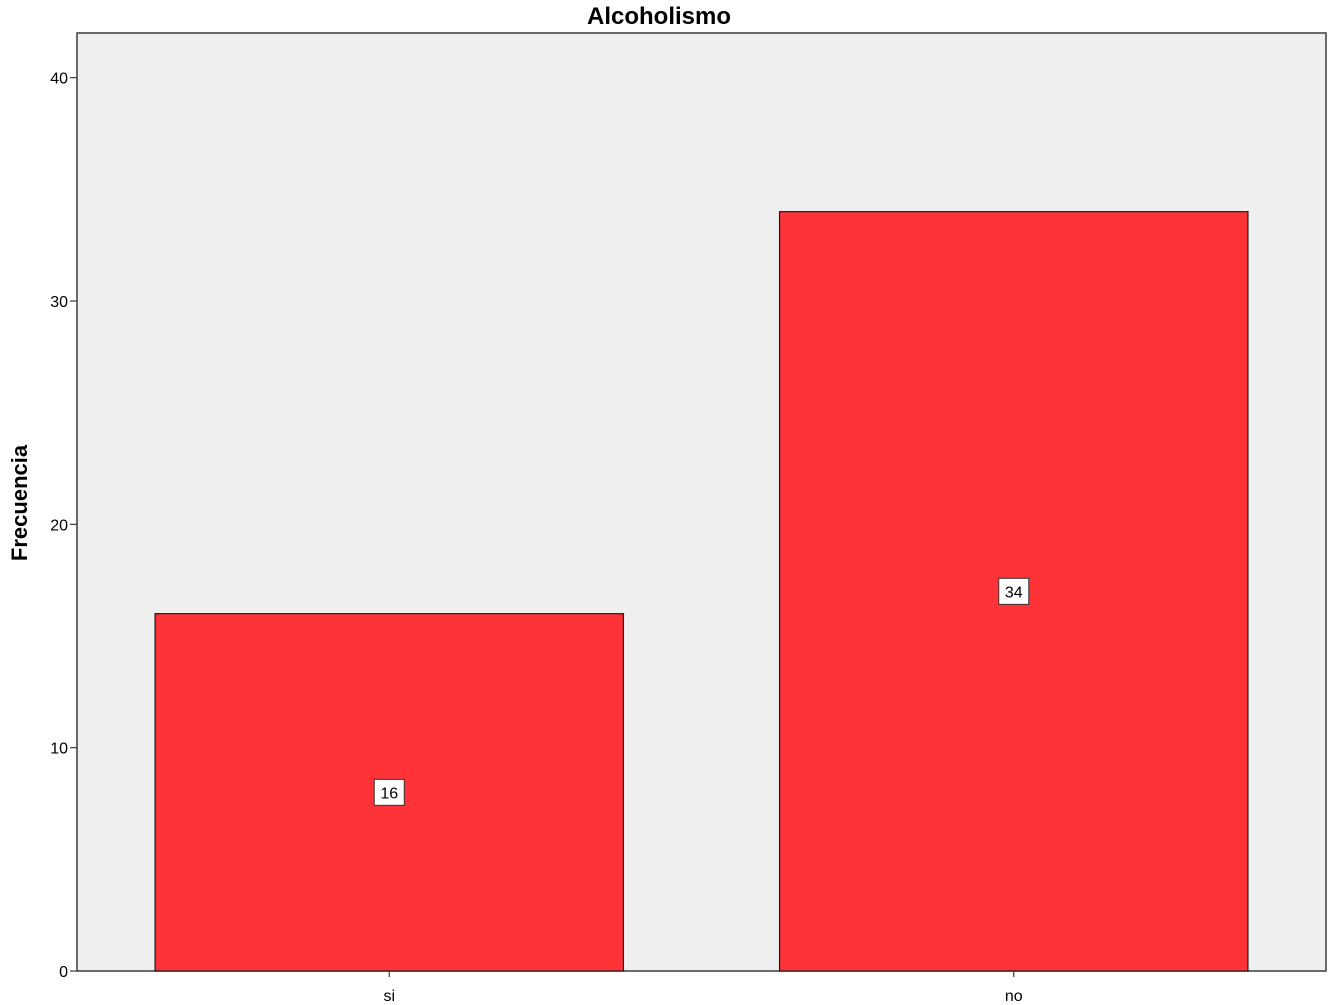  Describe the element at coordinates (659, 16) in the screenshot. I see `chart-title: Alcoholismo` at that location.